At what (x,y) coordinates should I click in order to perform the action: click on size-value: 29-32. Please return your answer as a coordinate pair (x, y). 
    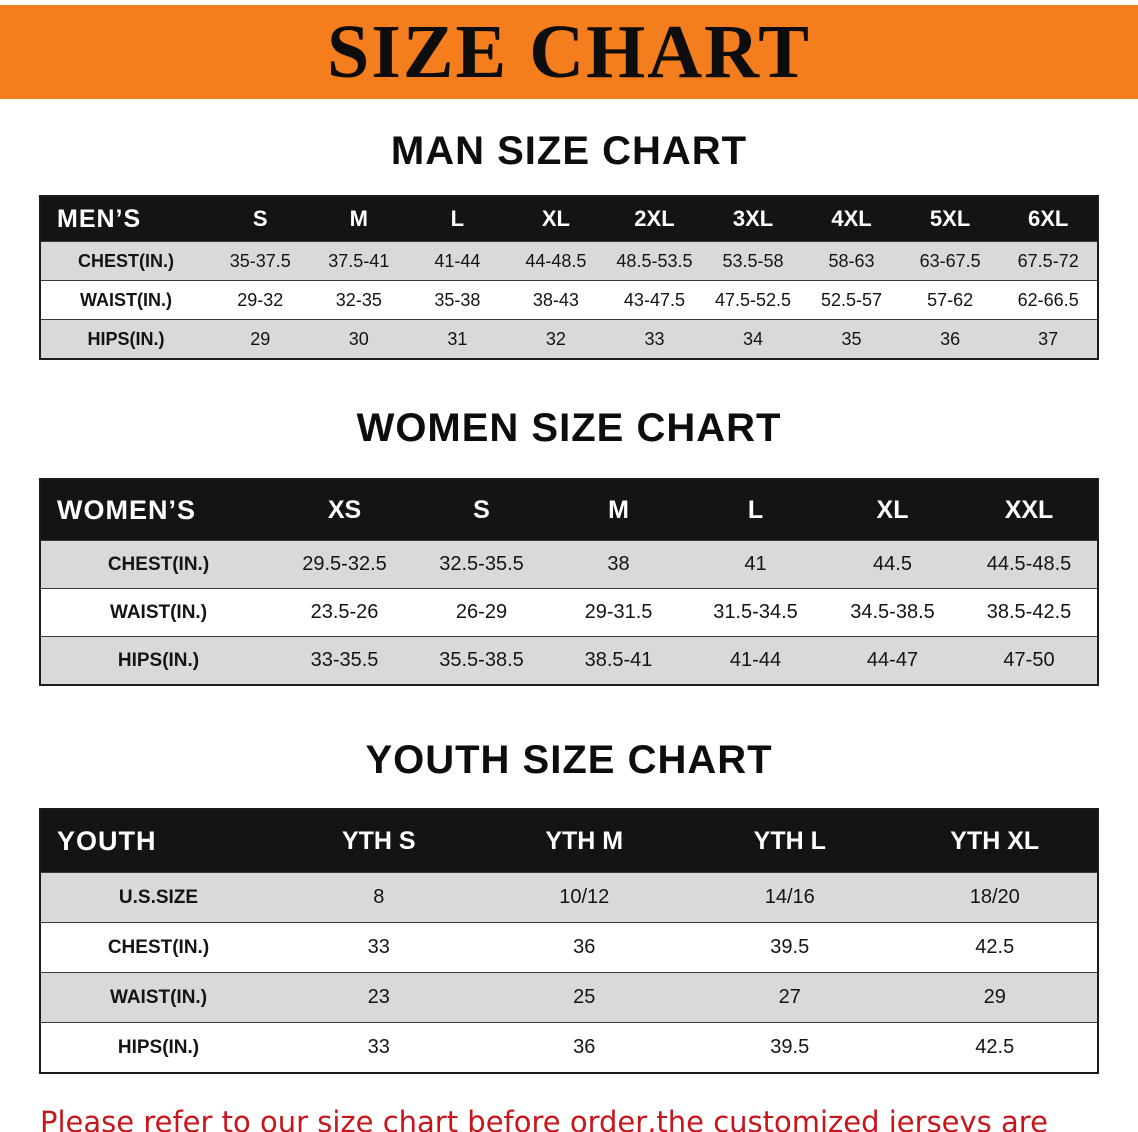
    Looking at the image, I should click on (260, 300).